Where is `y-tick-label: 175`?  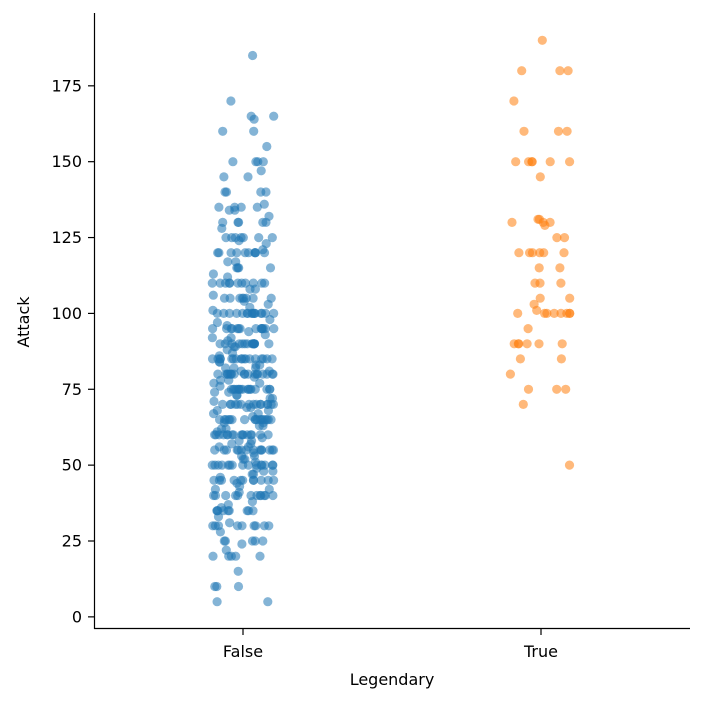 y-tick-label: 175 is located at coordinates (66, 85).